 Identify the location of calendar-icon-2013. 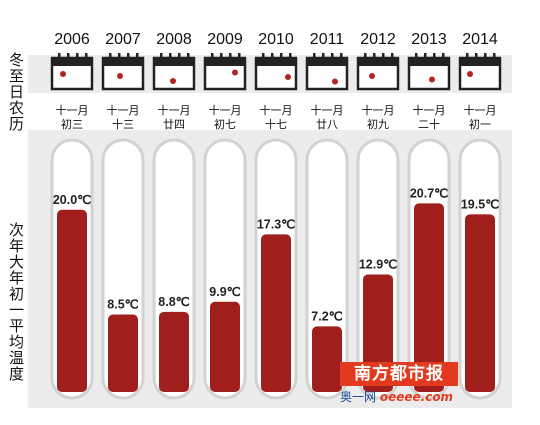
(429, 72).